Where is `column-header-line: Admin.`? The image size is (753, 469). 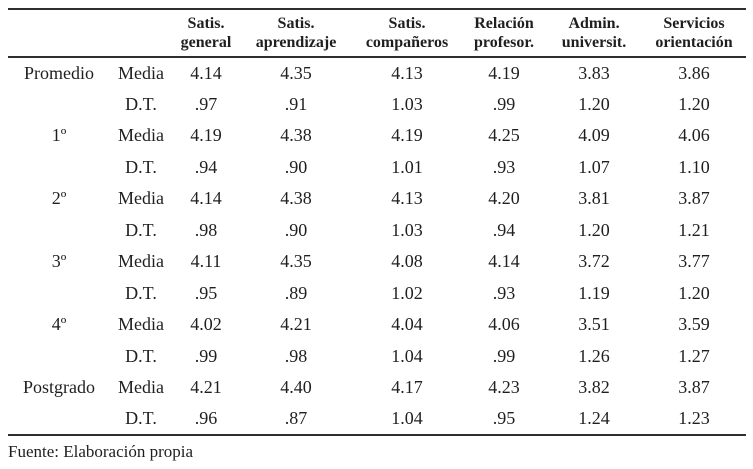 column-header-line: Admin. is located at coordinates (594, 23).